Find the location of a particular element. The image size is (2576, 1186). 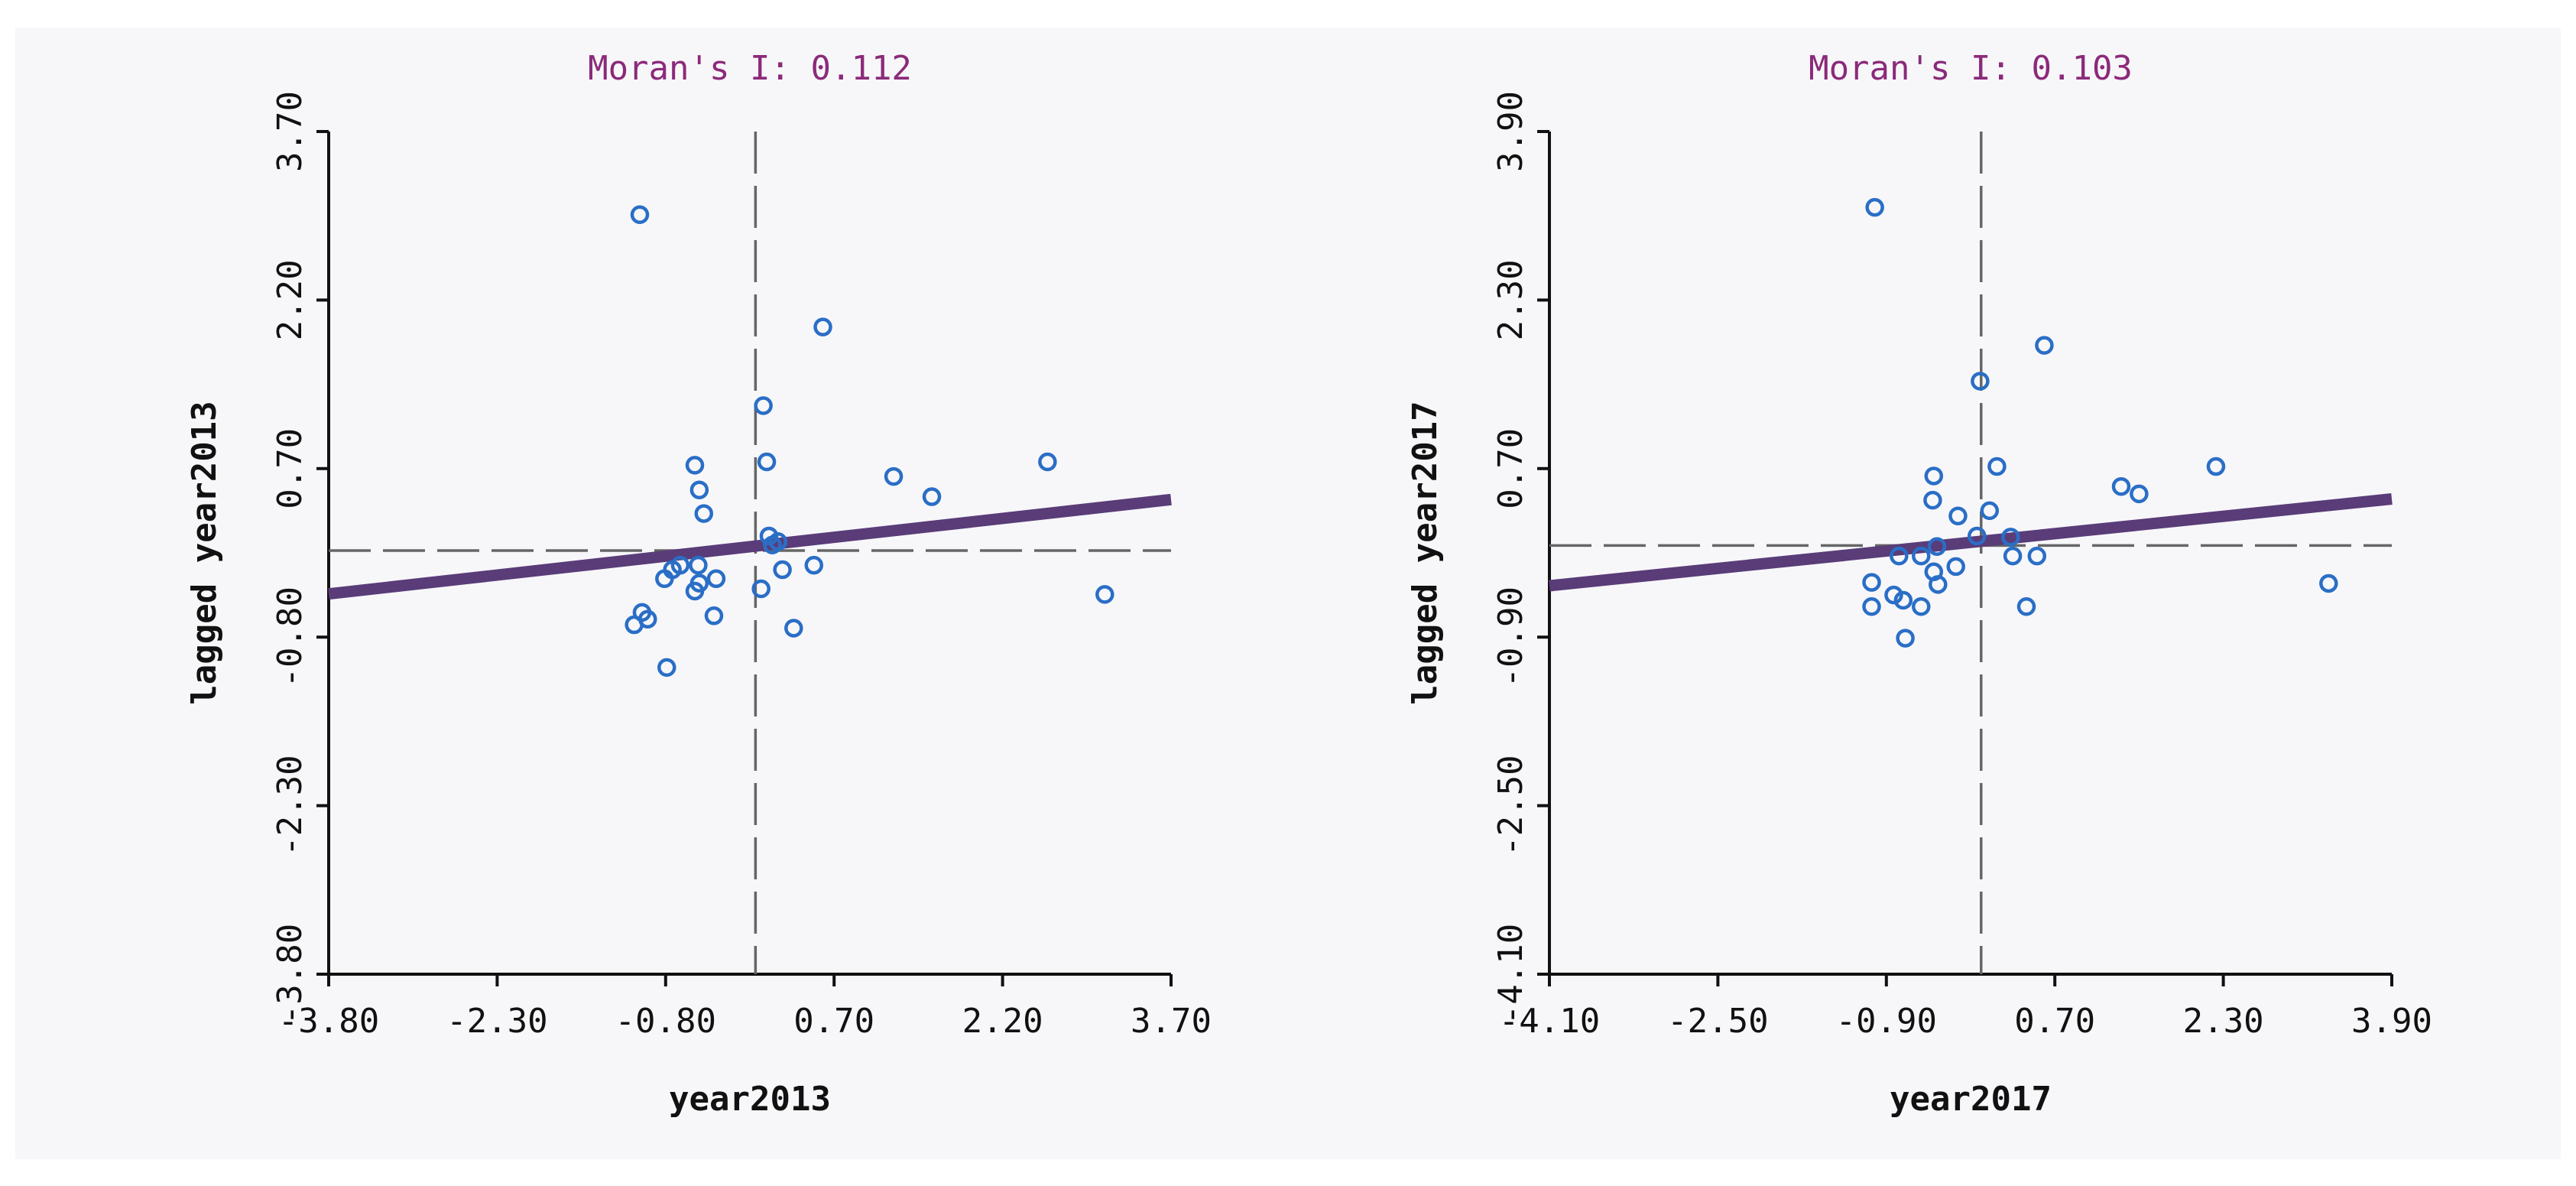

x-tick-label: -3.80 is located at coordinates (328, 1022).